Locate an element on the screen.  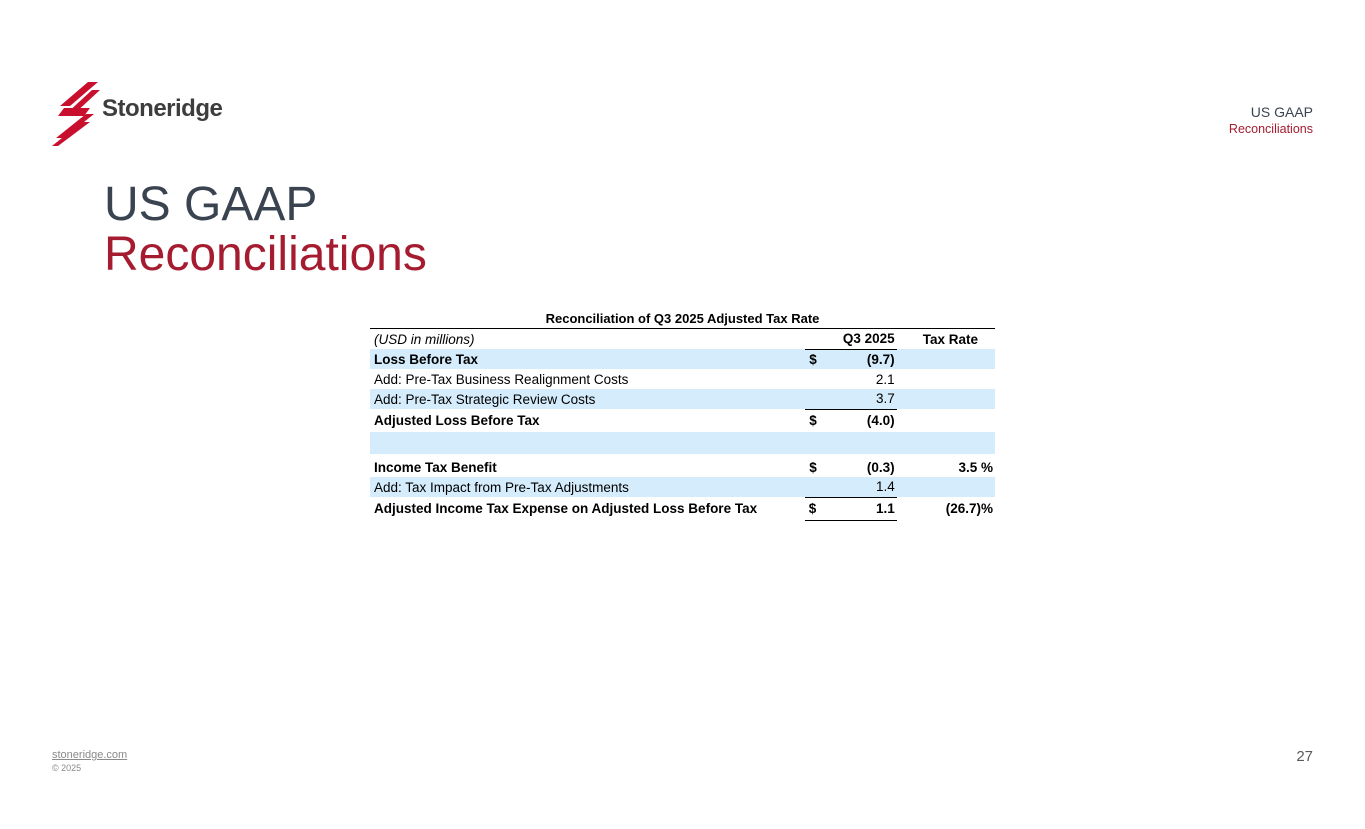
row-label: Loss Before Tax is located at coordinates (426, 359).